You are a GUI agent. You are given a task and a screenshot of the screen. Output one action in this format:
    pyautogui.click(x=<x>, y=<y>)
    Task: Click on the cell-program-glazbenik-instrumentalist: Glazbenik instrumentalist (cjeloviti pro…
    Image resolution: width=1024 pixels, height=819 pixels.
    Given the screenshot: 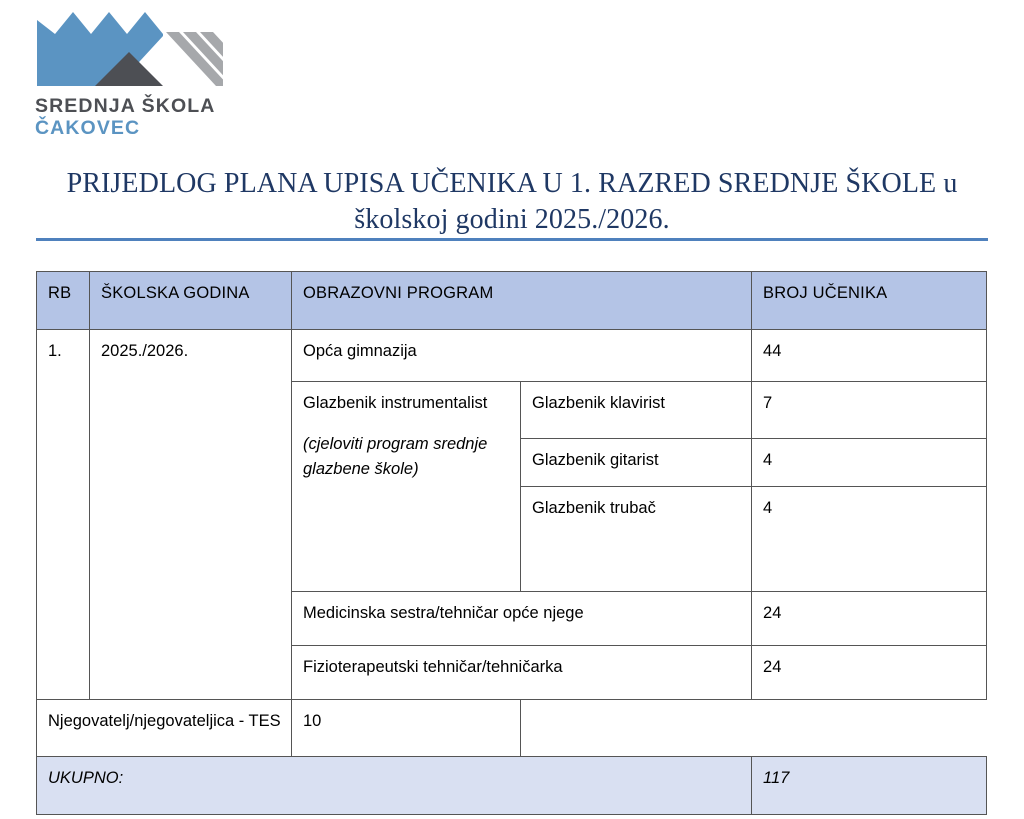 What is the action you would take?
    pyautogui.click(x=406, y=486)
    